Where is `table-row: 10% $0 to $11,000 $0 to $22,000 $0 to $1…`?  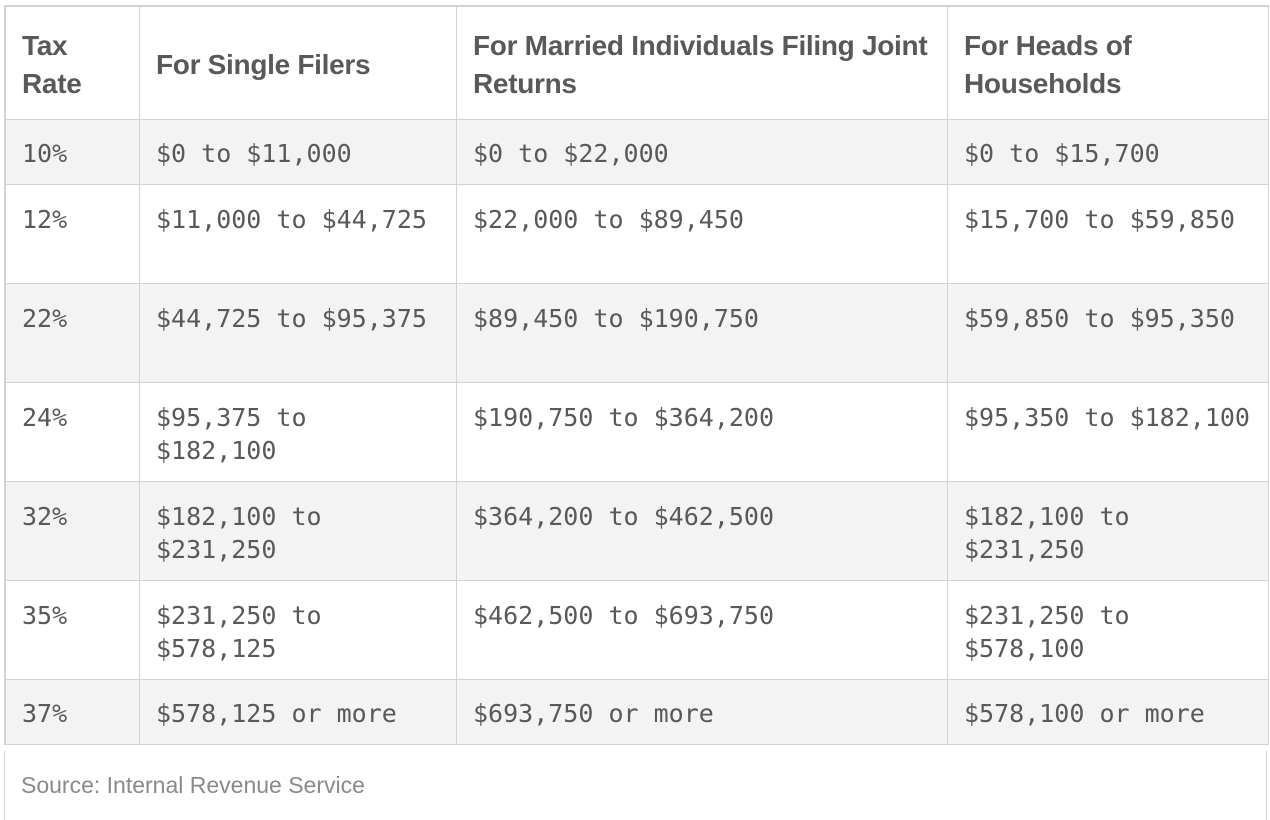
table-row: 10% $0 to $11,000 $0 to $22,000 $0 to $1… is located at coordinates (637, 152).